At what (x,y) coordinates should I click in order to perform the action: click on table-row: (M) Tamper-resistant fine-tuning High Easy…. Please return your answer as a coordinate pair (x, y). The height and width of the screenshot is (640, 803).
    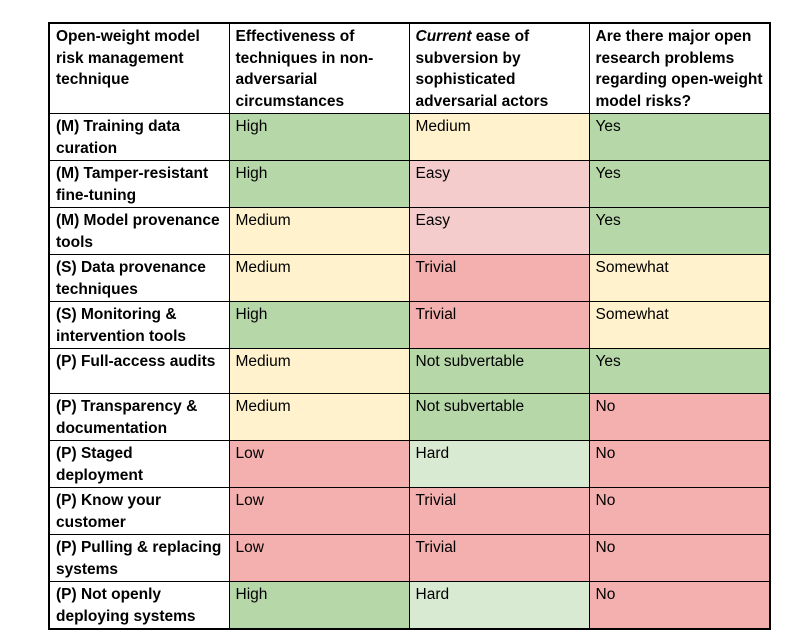
    Looking at the image, I should click on (409, 184).